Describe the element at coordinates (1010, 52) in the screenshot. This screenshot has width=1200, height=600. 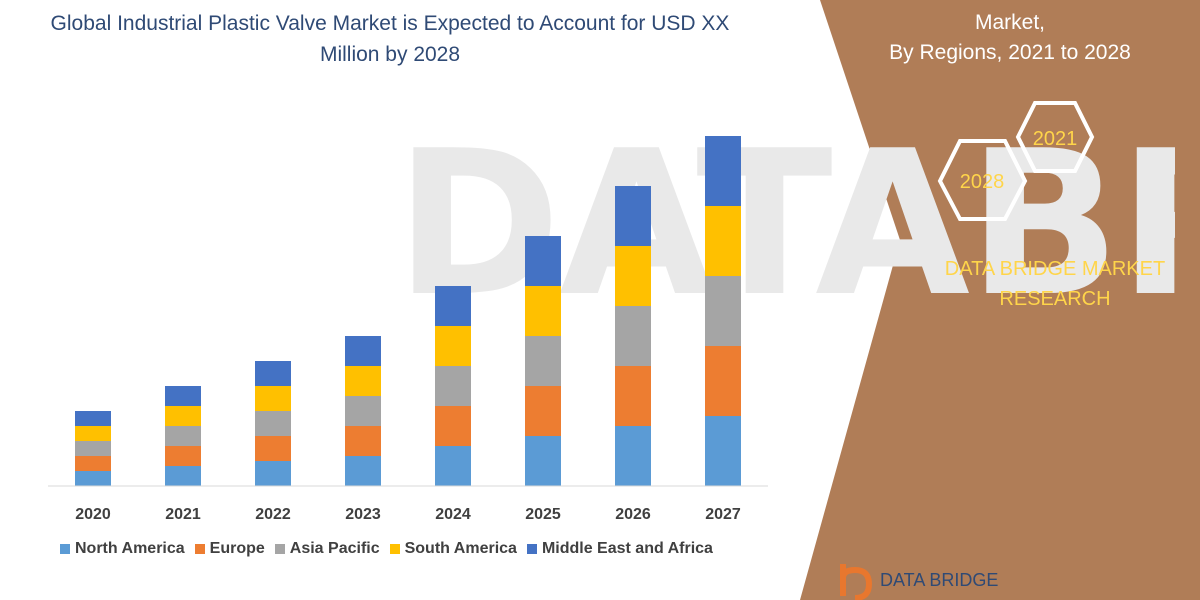
I see `side-subtitle-line2: By Regions, 2021 to 2028` at that location.